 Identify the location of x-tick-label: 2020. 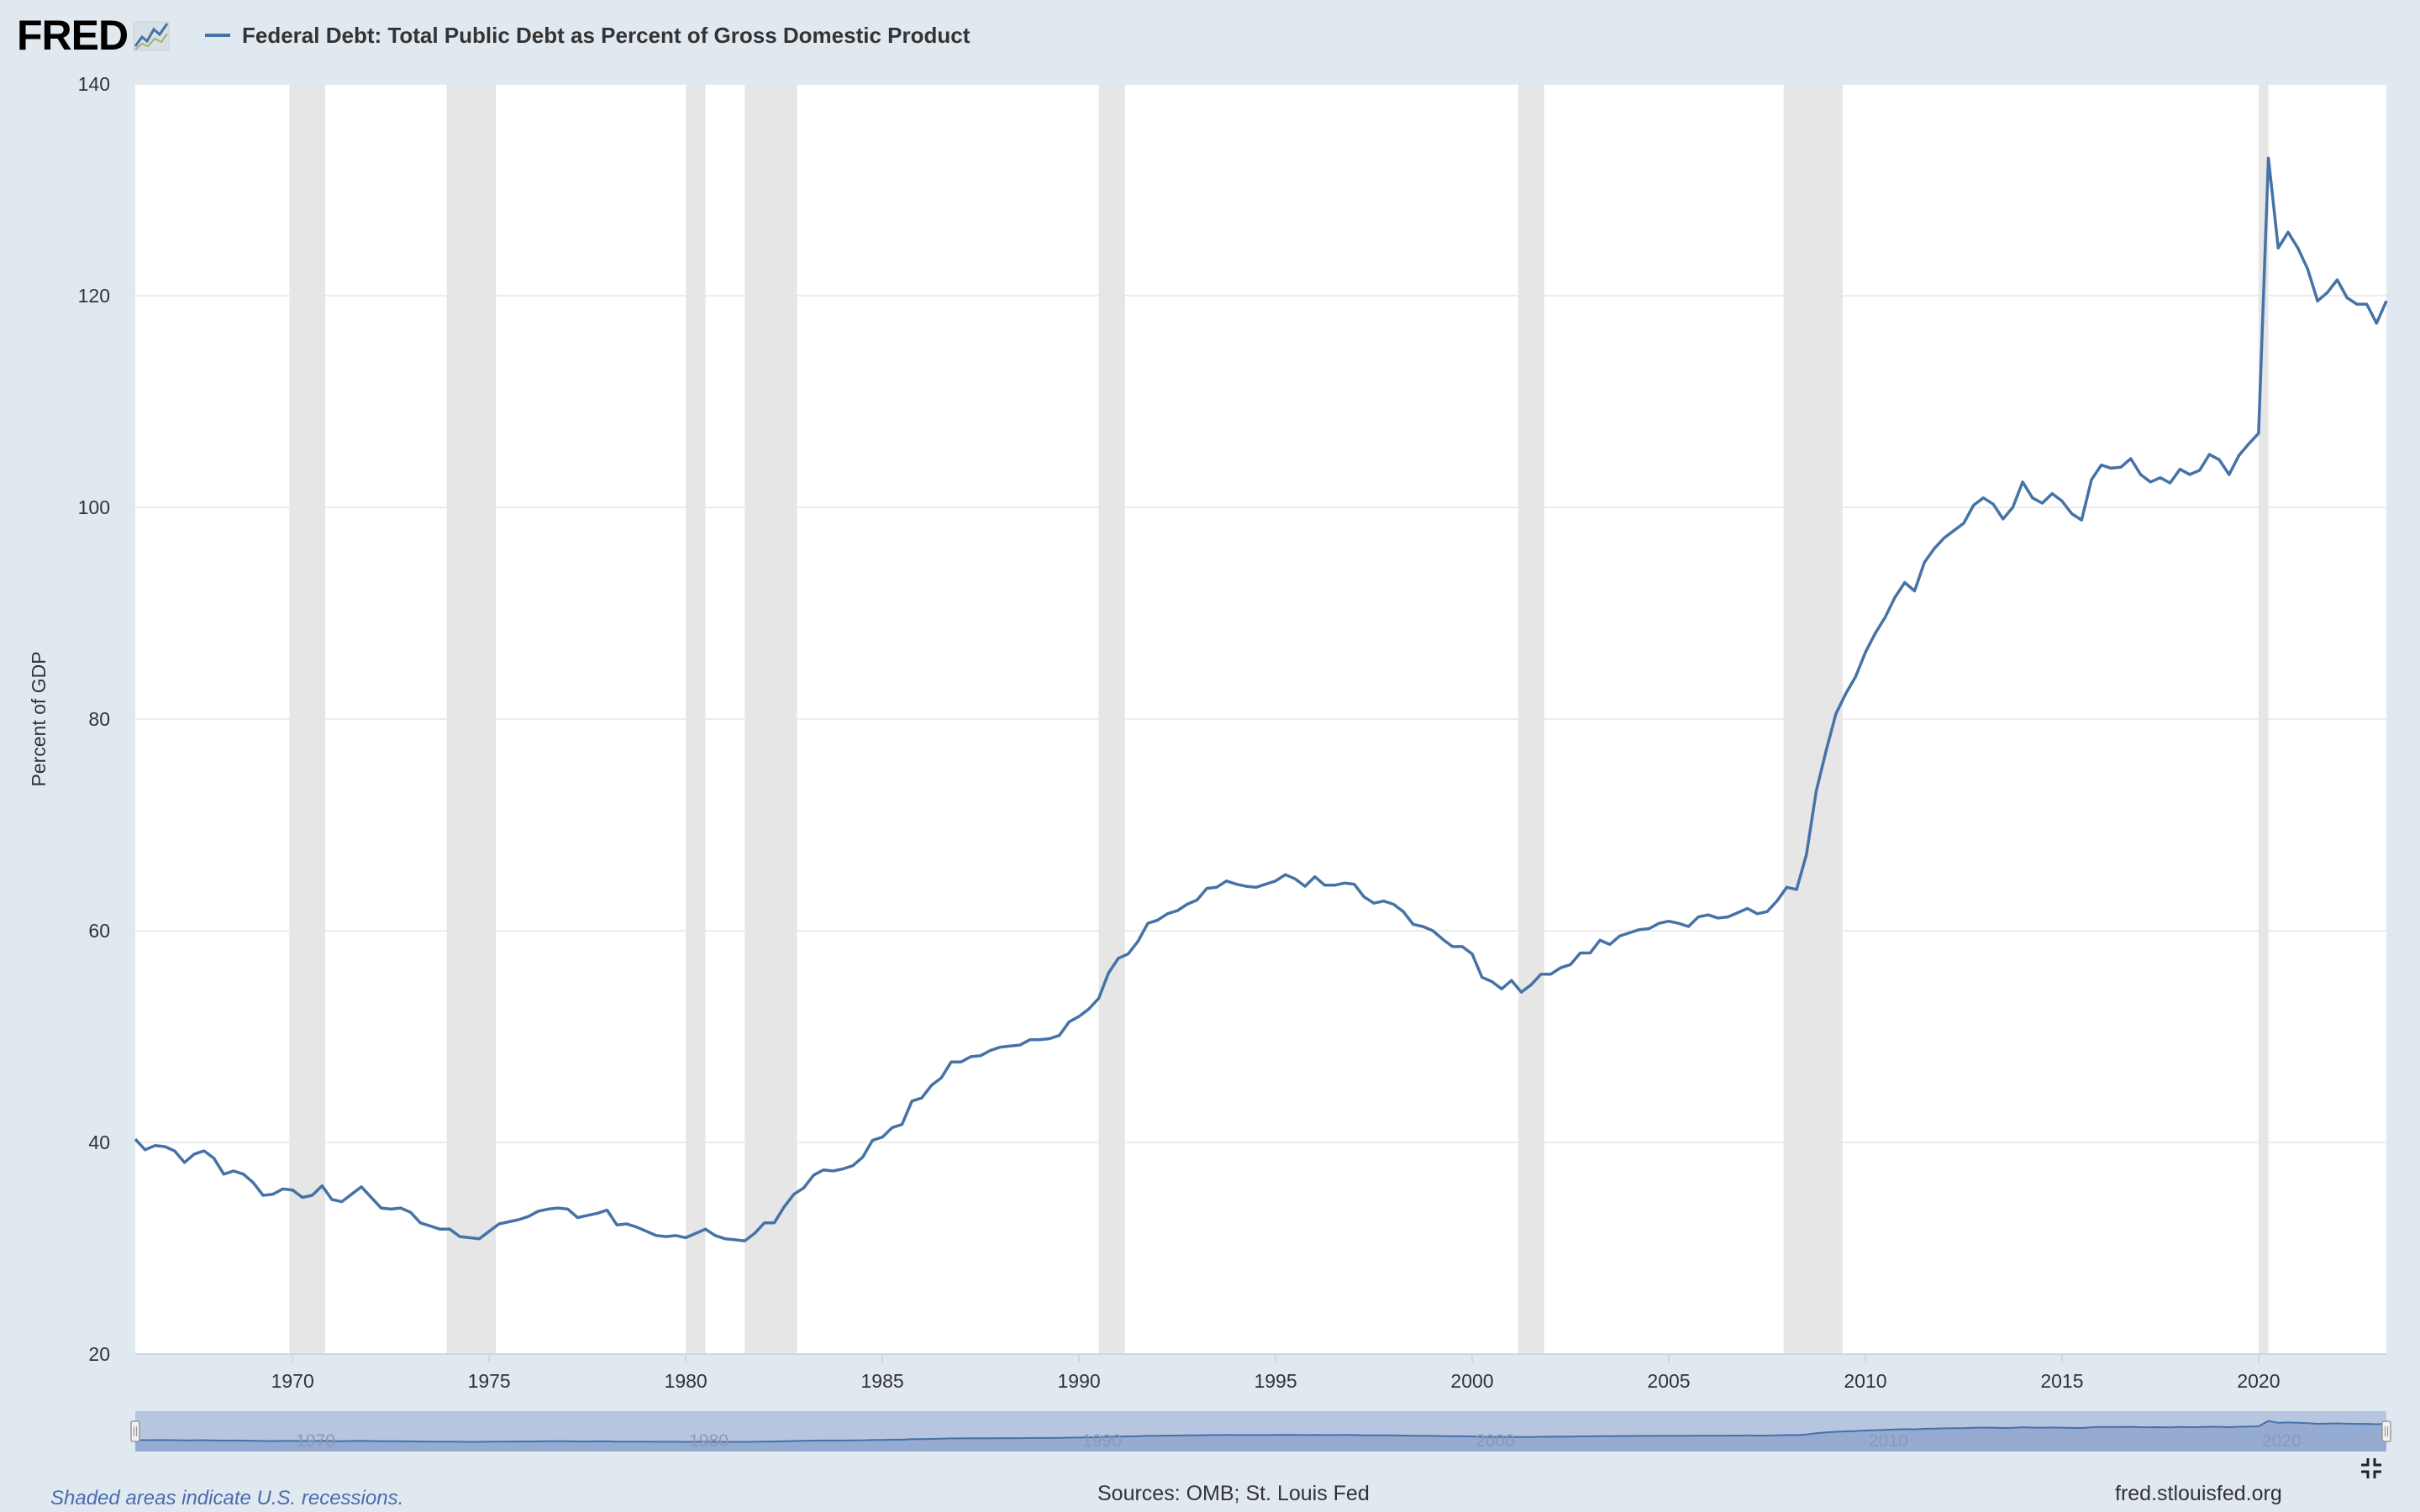
(2258, 1381).